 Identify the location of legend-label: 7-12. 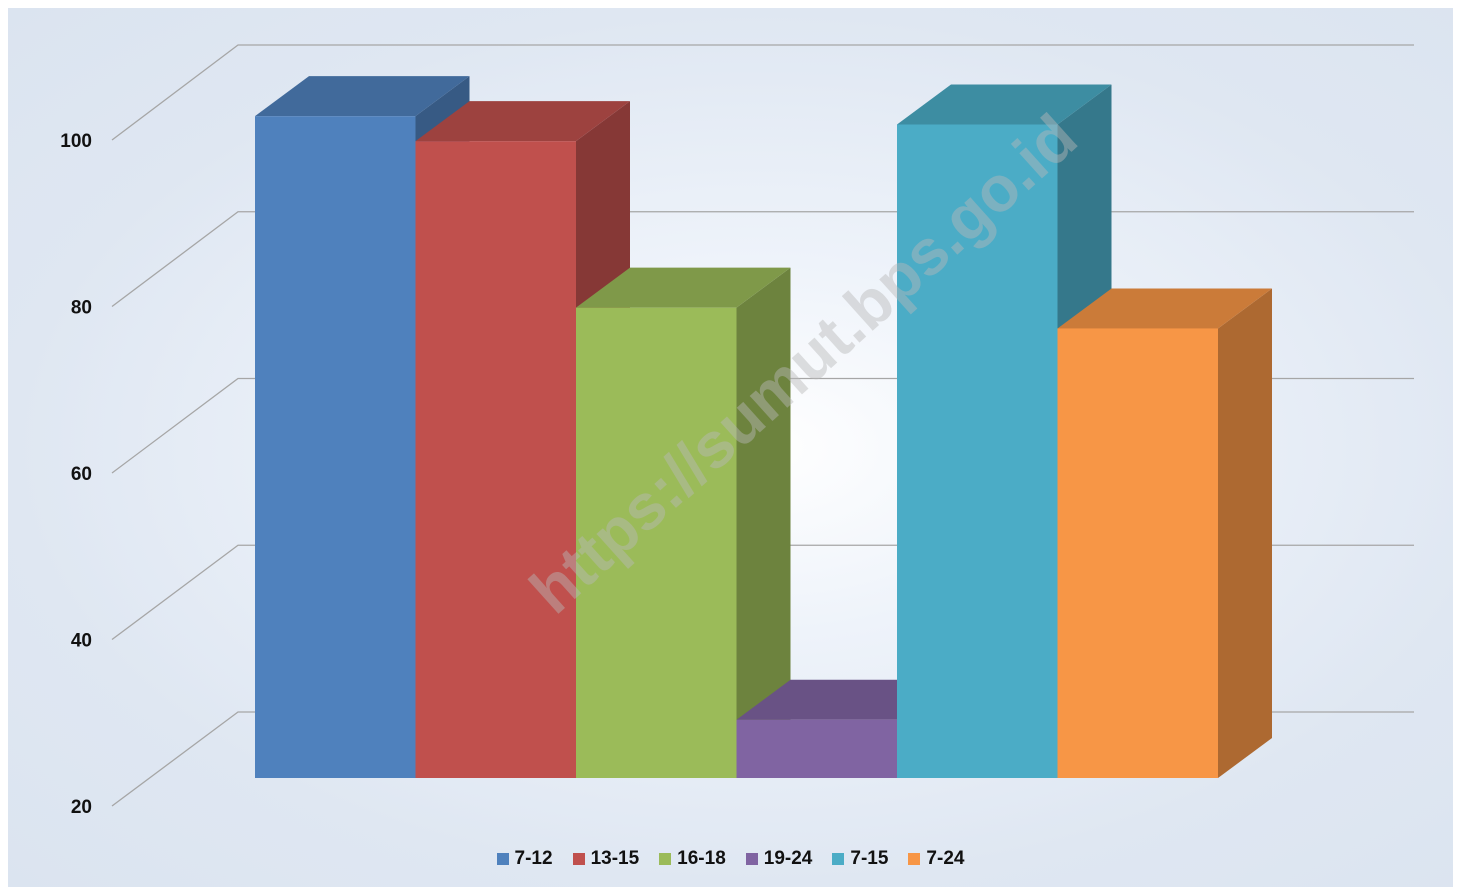
(533, 858).